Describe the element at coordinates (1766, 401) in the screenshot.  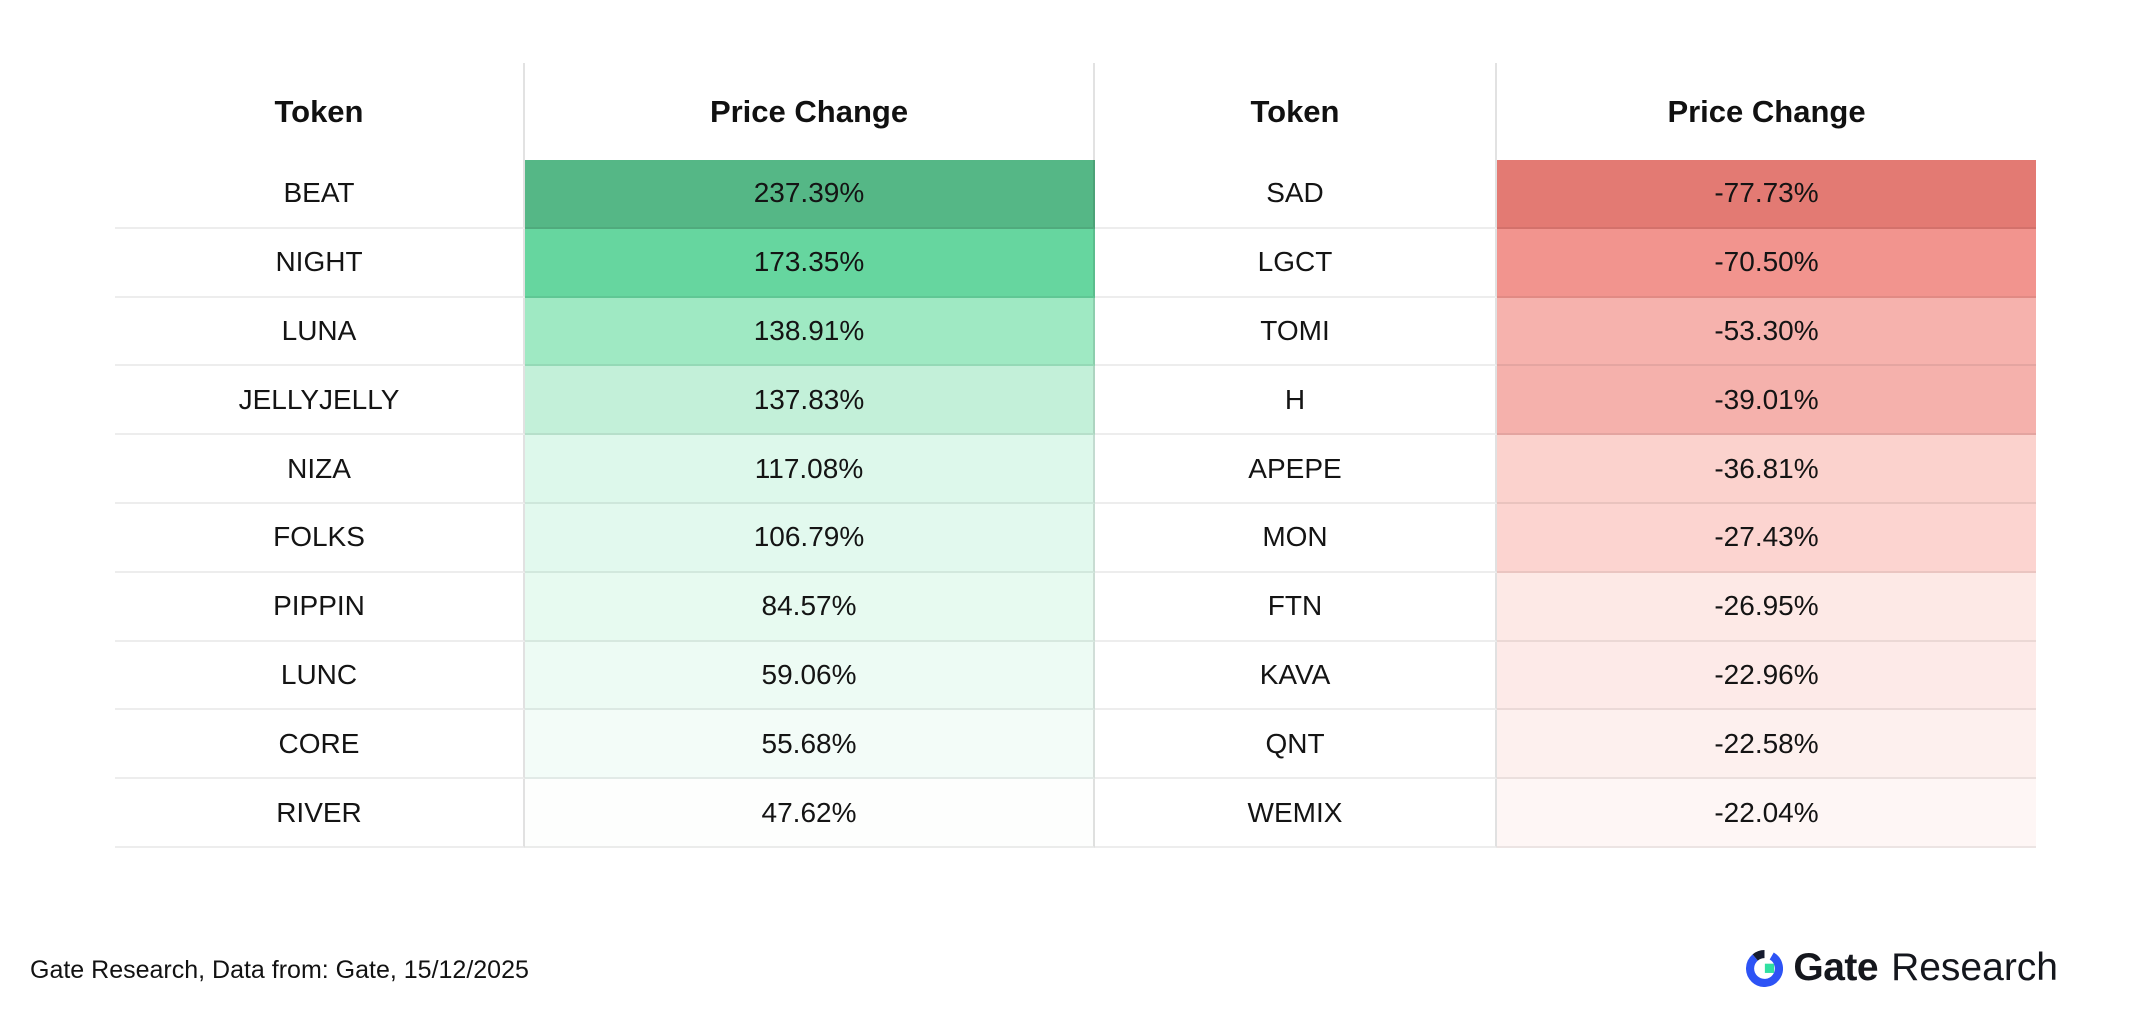
I see `loser-change-cell: -39.01%` at that location.